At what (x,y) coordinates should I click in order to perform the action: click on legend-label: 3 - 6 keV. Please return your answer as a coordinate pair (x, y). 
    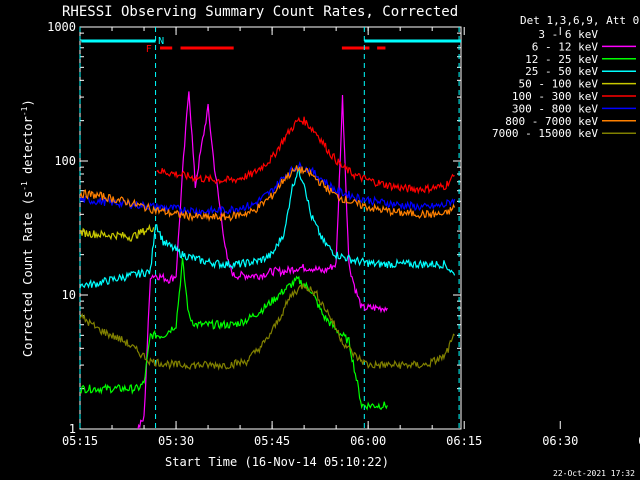
    Looking at the image, I should click on (568, 34).